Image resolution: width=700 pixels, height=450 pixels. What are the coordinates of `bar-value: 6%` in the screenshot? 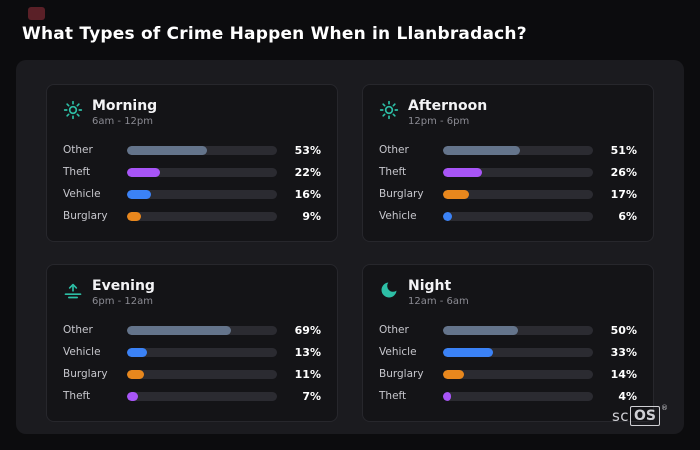 It's located at (627, 216).